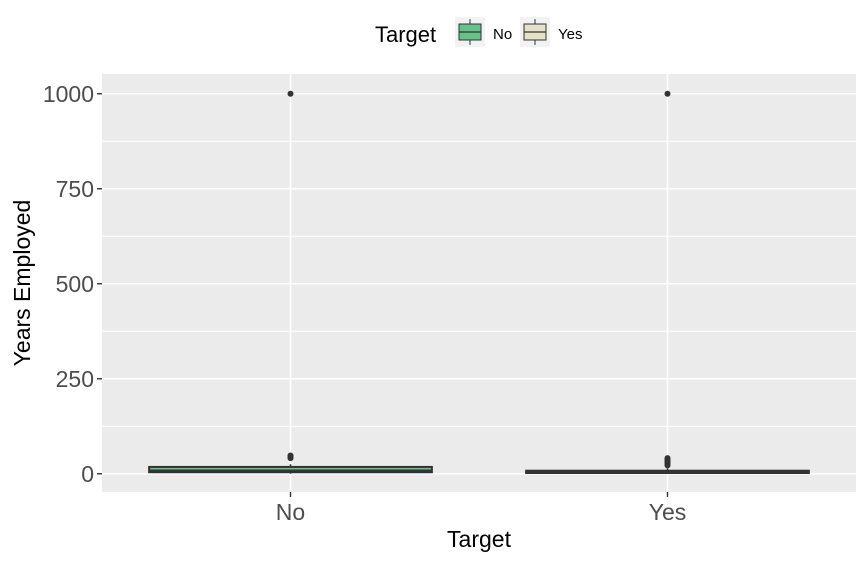 The height and width of the screenshot is (567, 866). What do you see at coordinates (570, 34) in the screenshot?
I see `legend-label: Yes` at bounding box center [570, 34].